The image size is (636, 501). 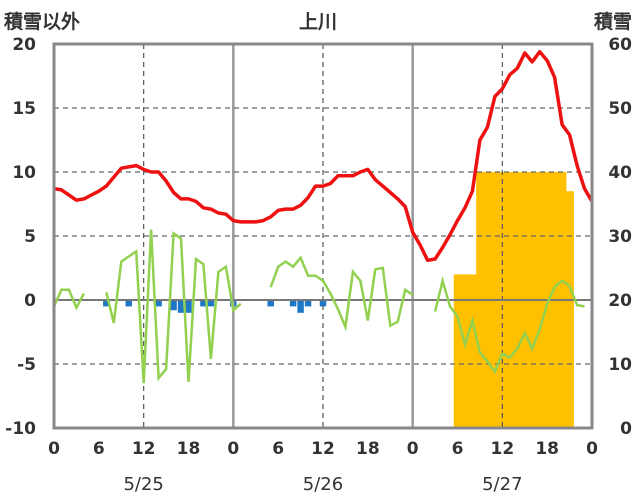 I want to click on right-axis-ticks: 60 50 40 30 20 10 0, so click(x=620, y=237).